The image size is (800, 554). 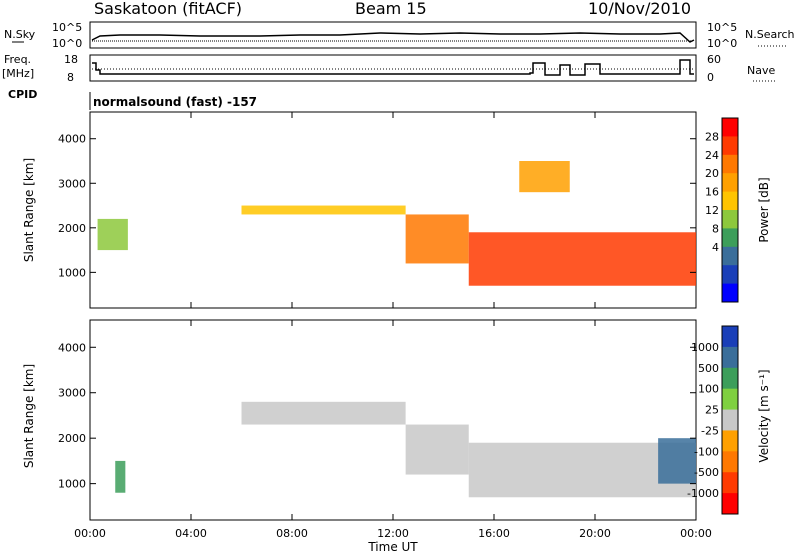 What do you see at coordinates (761, 70) in the screenshot?
I see `nave-label: Nave` at bounding box center [761, 70].